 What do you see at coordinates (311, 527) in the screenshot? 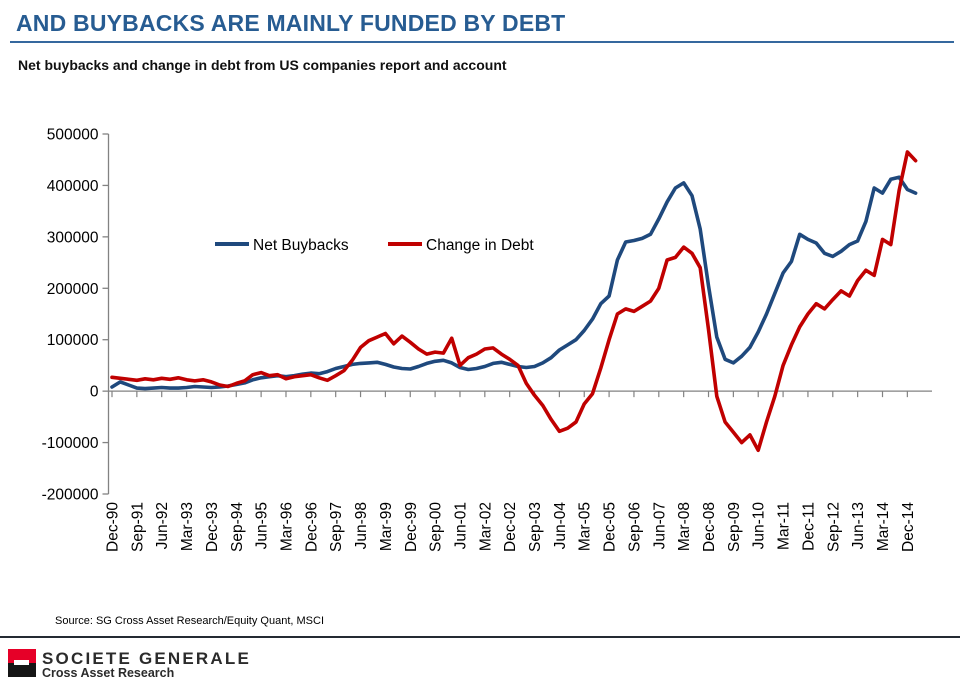
I see `svg-text: Dec-96` at bounding box center [311, 527].